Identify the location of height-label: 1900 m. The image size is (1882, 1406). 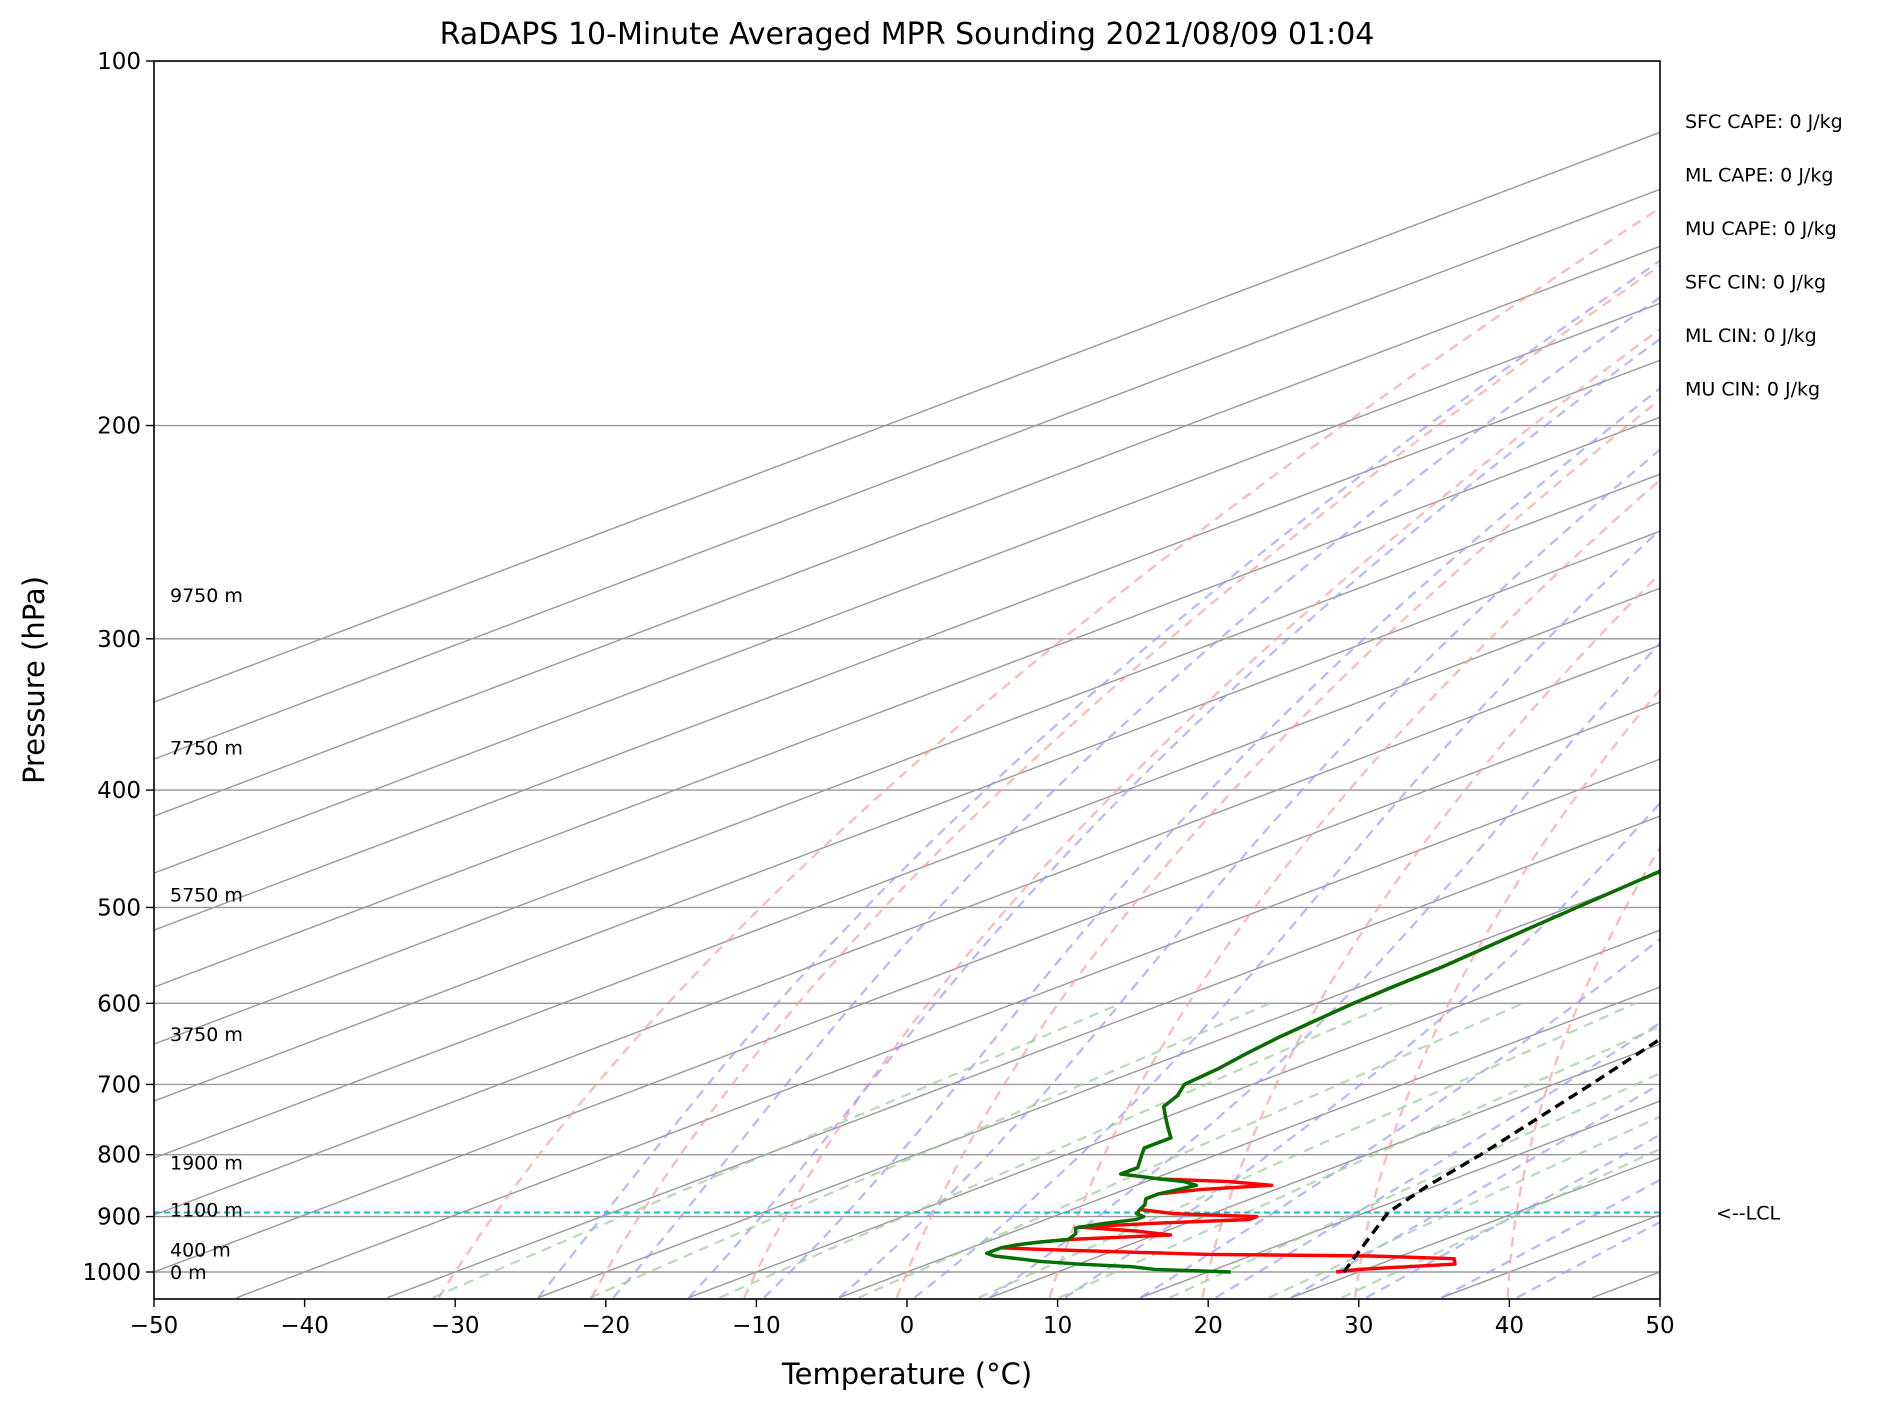
(206, 1163).